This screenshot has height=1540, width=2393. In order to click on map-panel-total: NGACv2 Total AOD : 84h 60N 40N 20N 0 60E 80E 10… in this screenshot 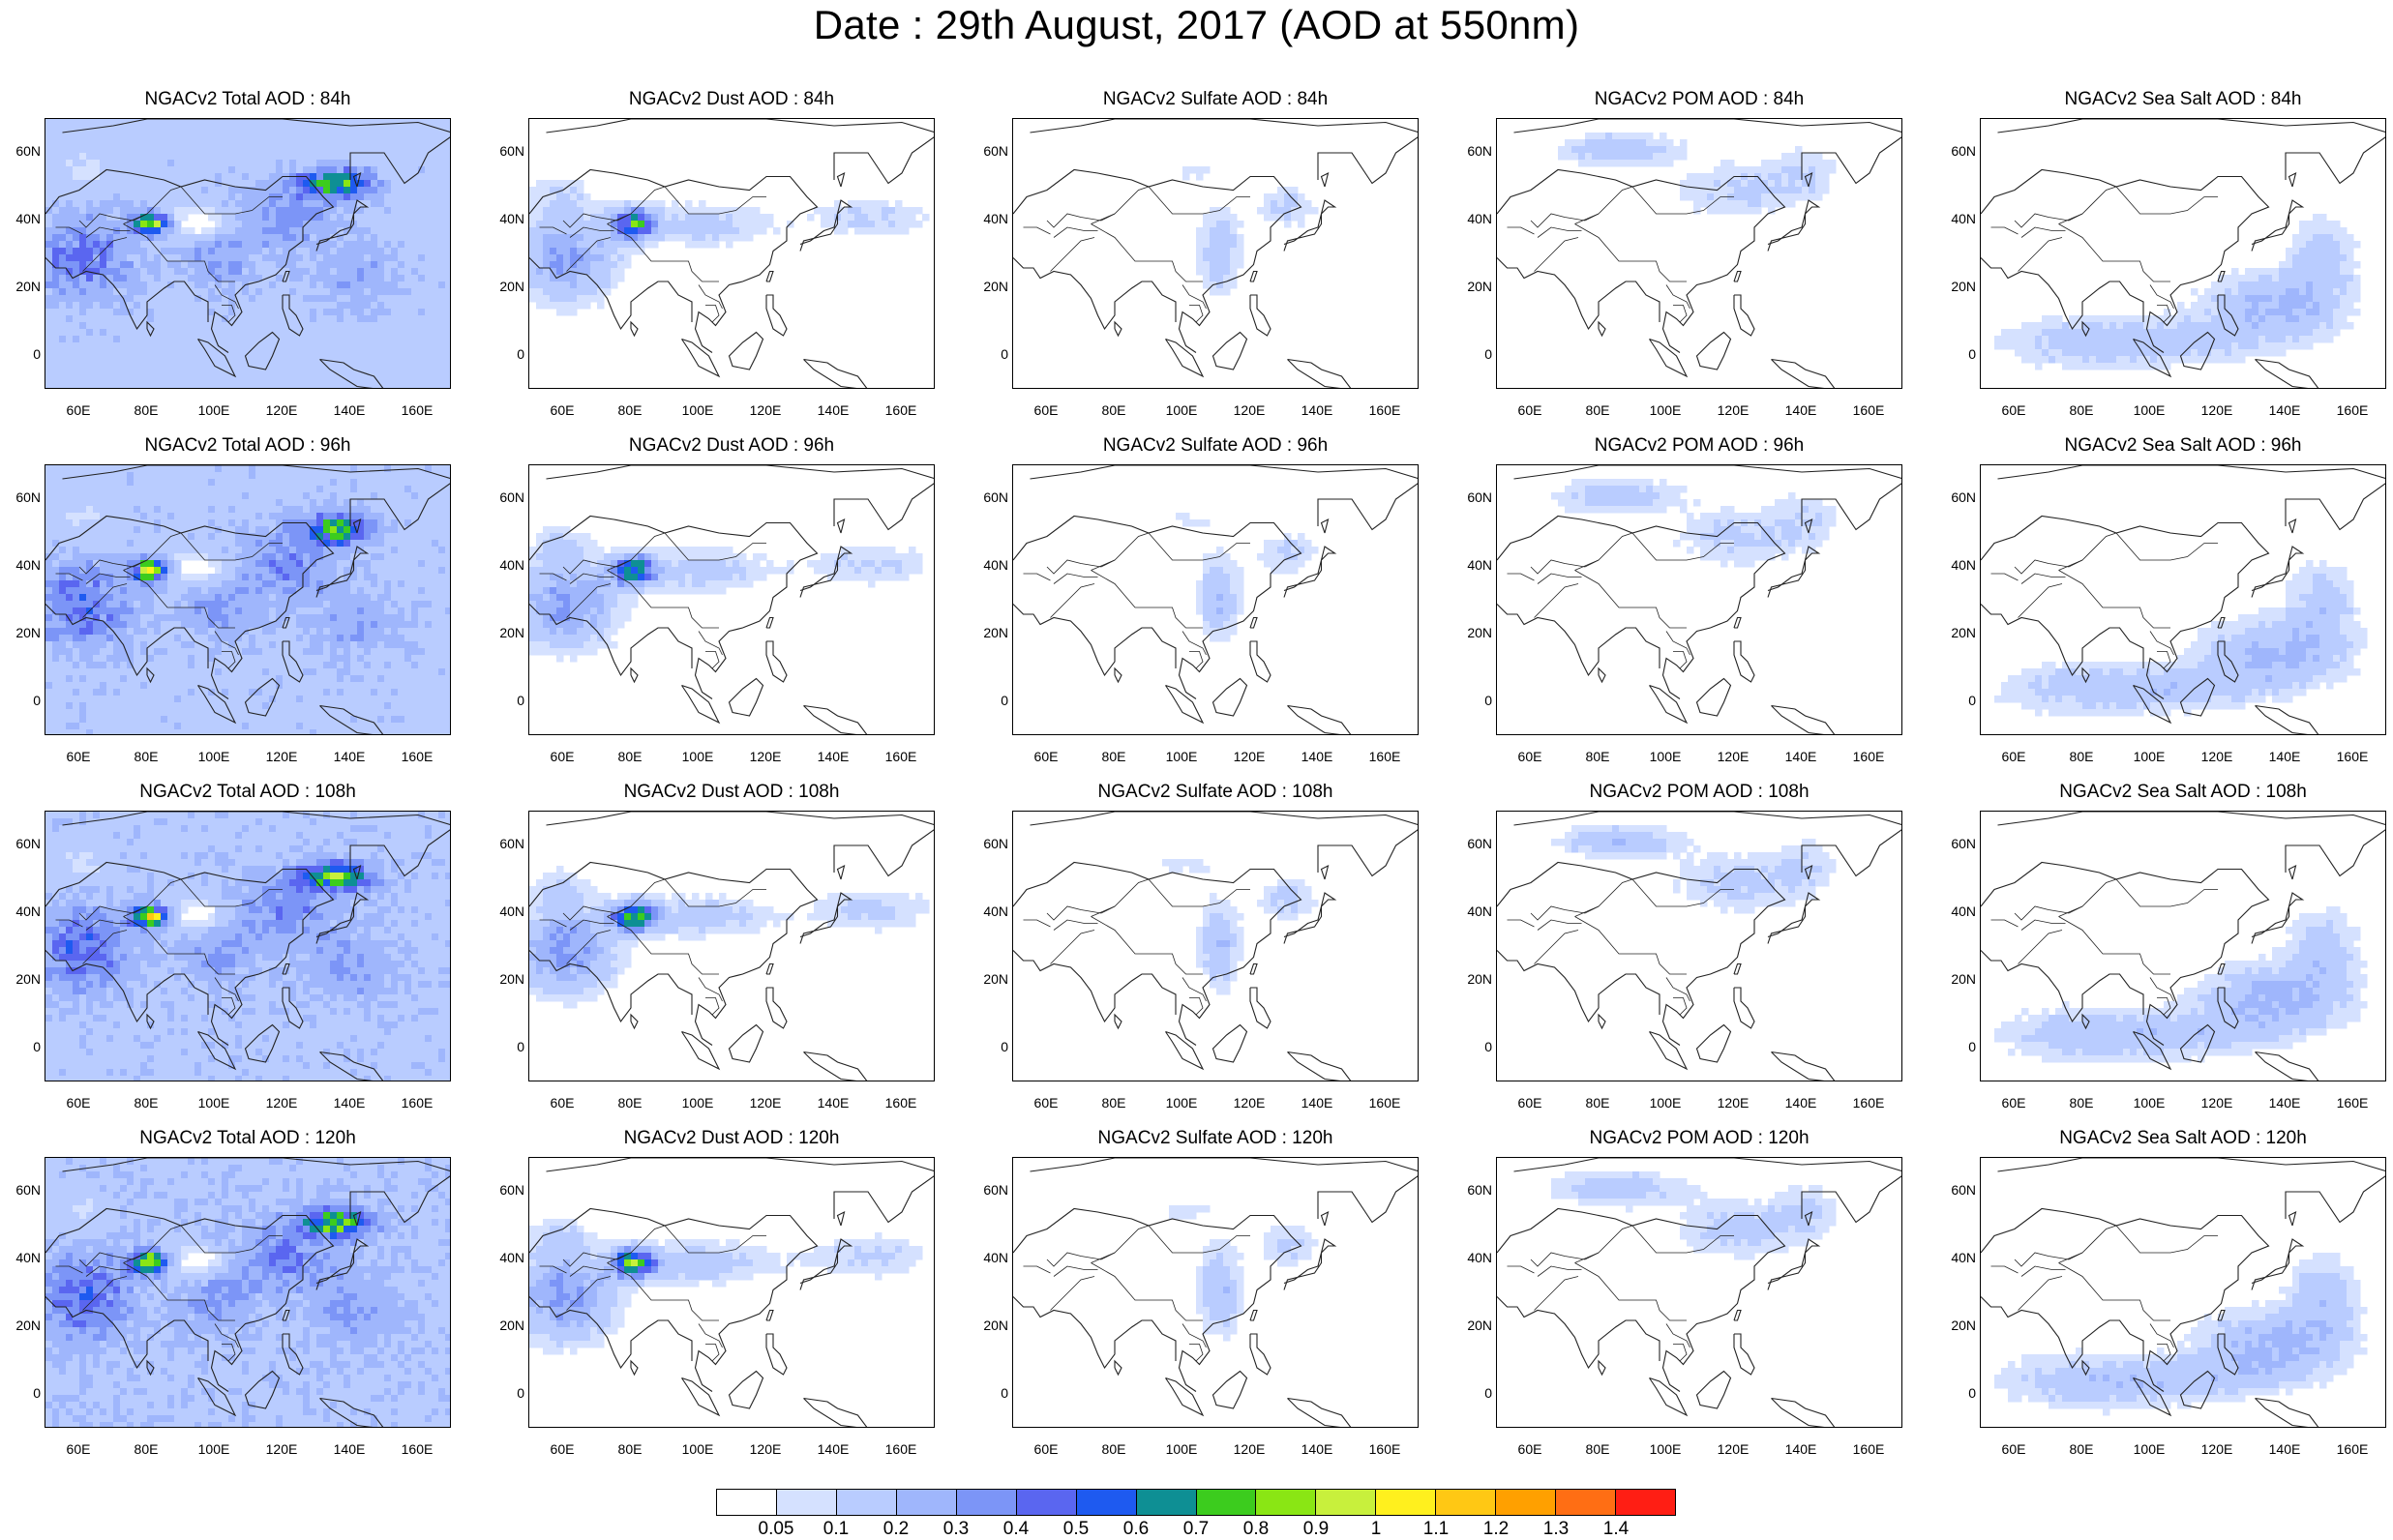, I will do `click(240, 262)`.